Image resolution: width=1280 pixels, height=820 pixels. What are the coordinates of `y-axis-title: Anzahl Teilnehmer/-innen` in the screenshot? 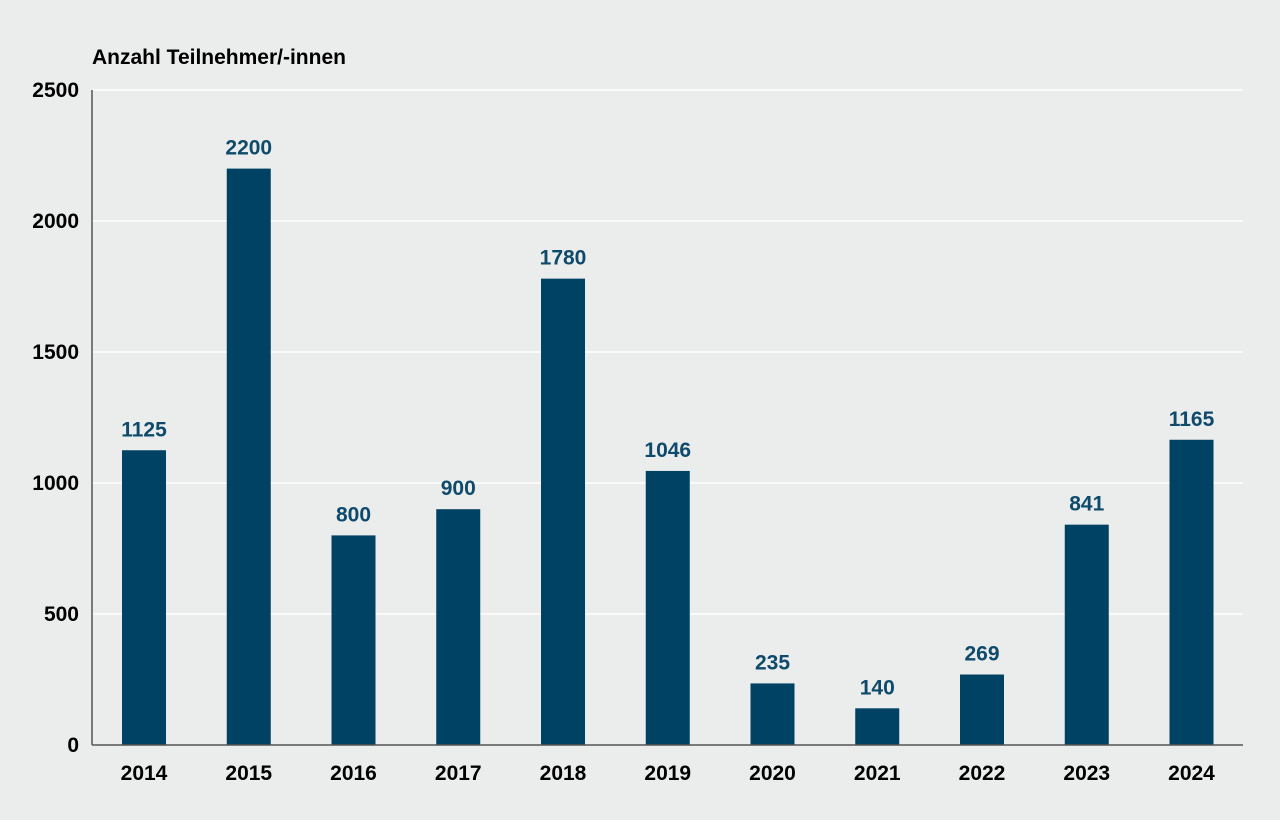 It's located at (219, 57).